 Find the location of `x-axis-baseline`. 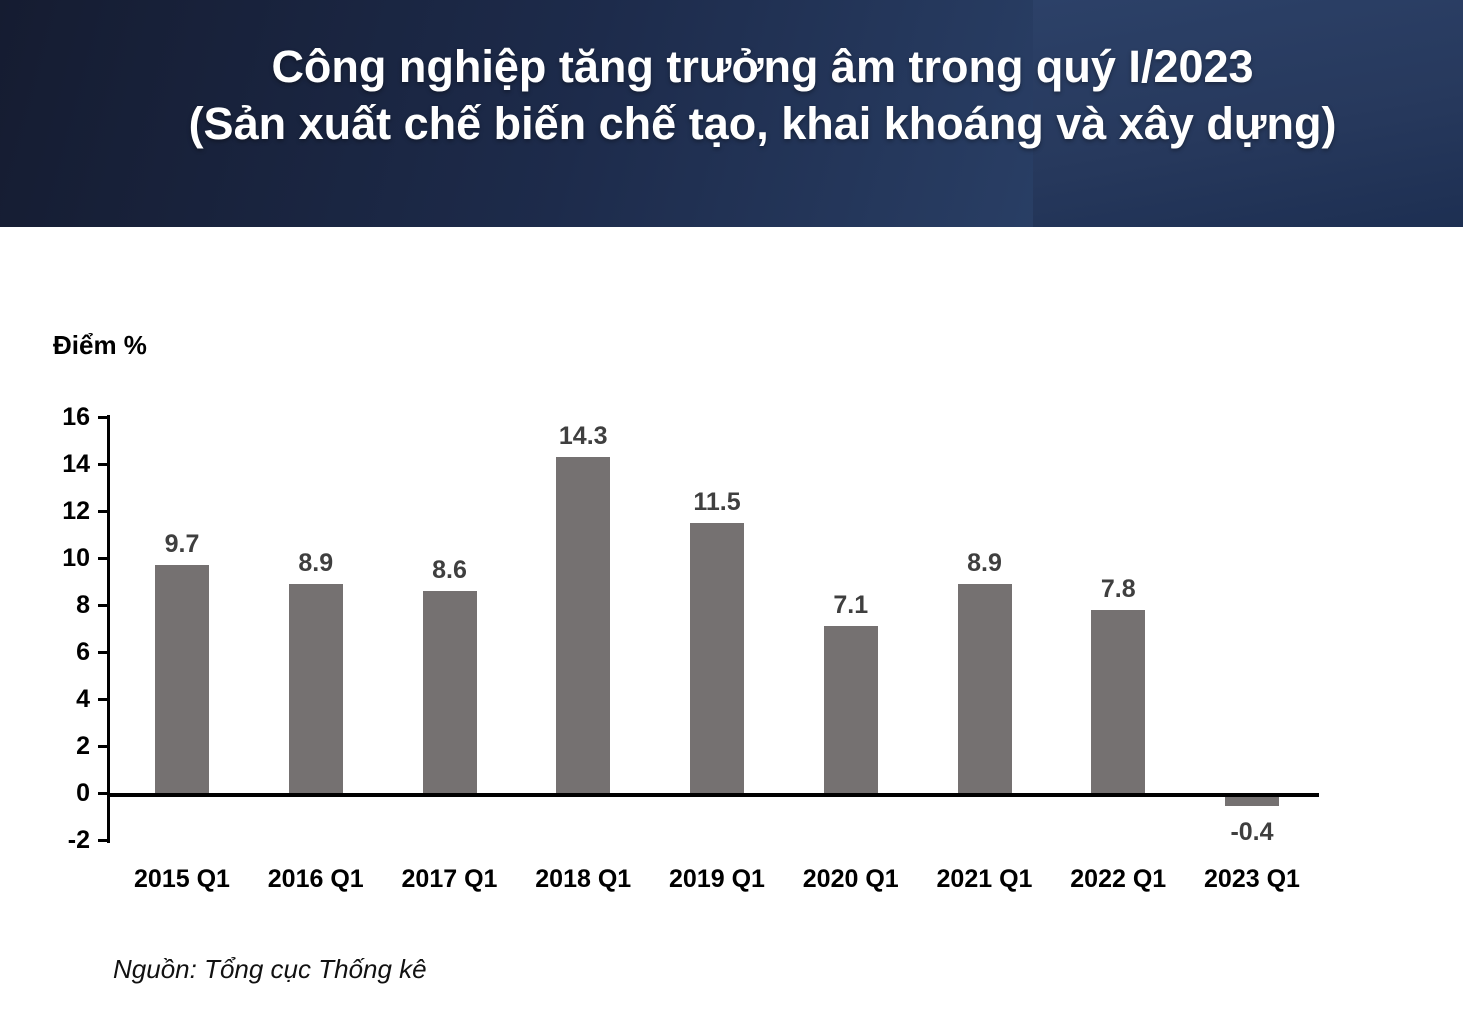

x-axis-baseline is located at coordinates (714, 795).